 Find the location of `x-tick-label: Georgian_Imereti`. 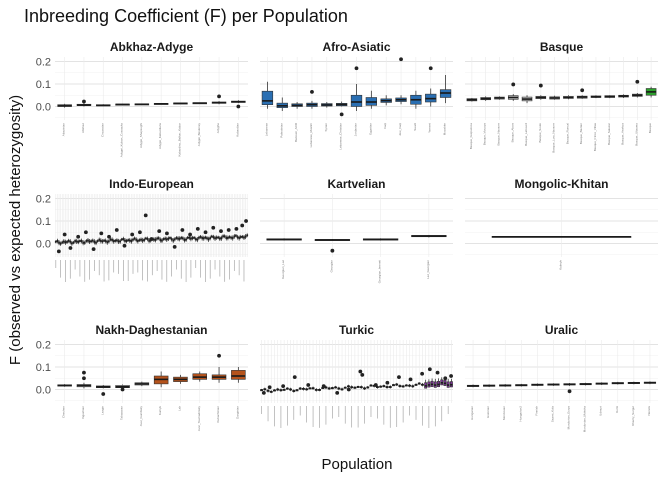

x-tick-label: Georgian_Imereti is located at coordinates (380, 272).